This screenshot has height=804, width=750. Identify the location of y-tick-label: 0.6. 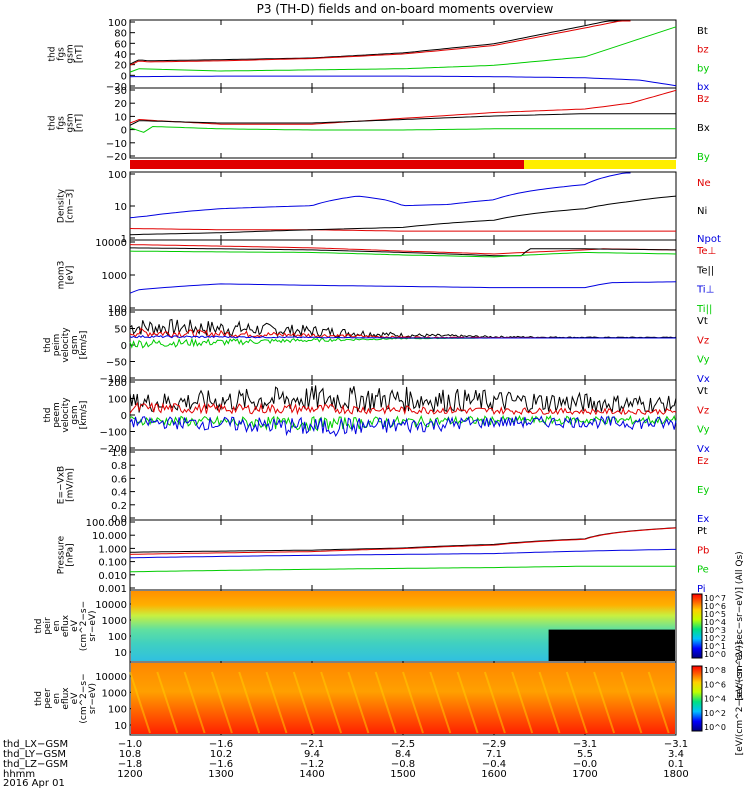
(119, 479).